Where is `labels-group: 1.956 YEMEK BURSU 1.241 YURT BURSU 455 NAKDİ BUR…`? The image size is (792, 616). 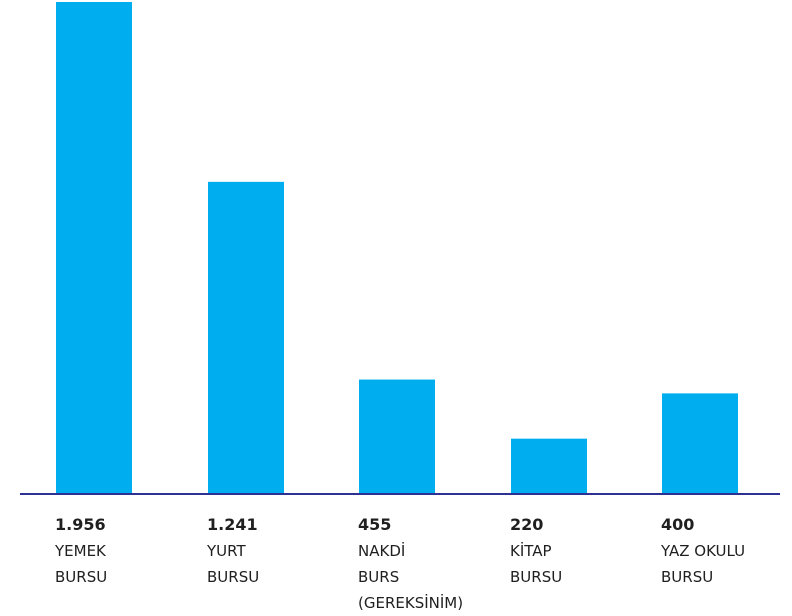 labels-group: 1.956 YEMEK BURSU 1.241 YURT BURSU 455 NAKDİ BUR… is located at coordinates (399, 563).